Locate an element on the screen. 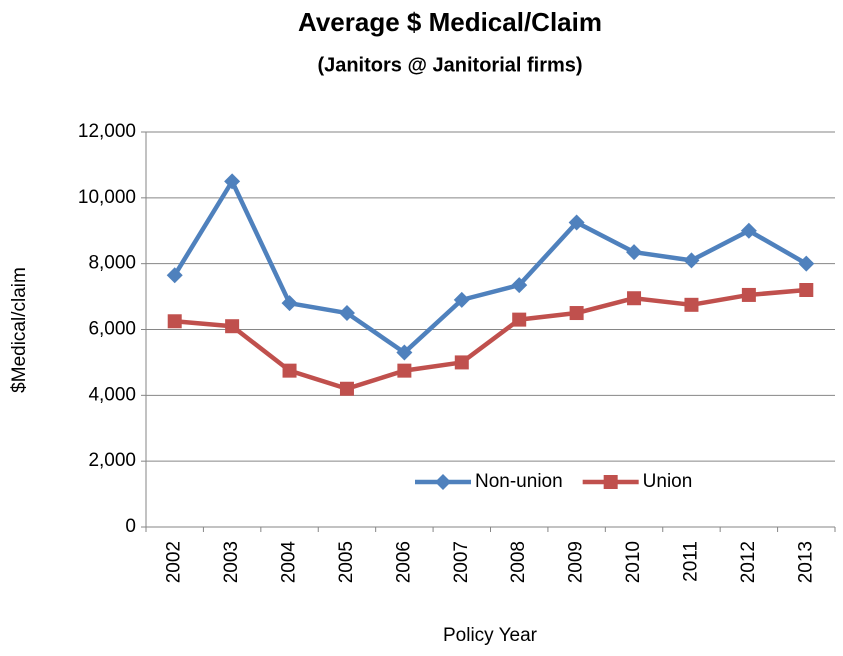 The image size is (843, 656). x-tick-label: 2013 is located at coordinates (805, 562).